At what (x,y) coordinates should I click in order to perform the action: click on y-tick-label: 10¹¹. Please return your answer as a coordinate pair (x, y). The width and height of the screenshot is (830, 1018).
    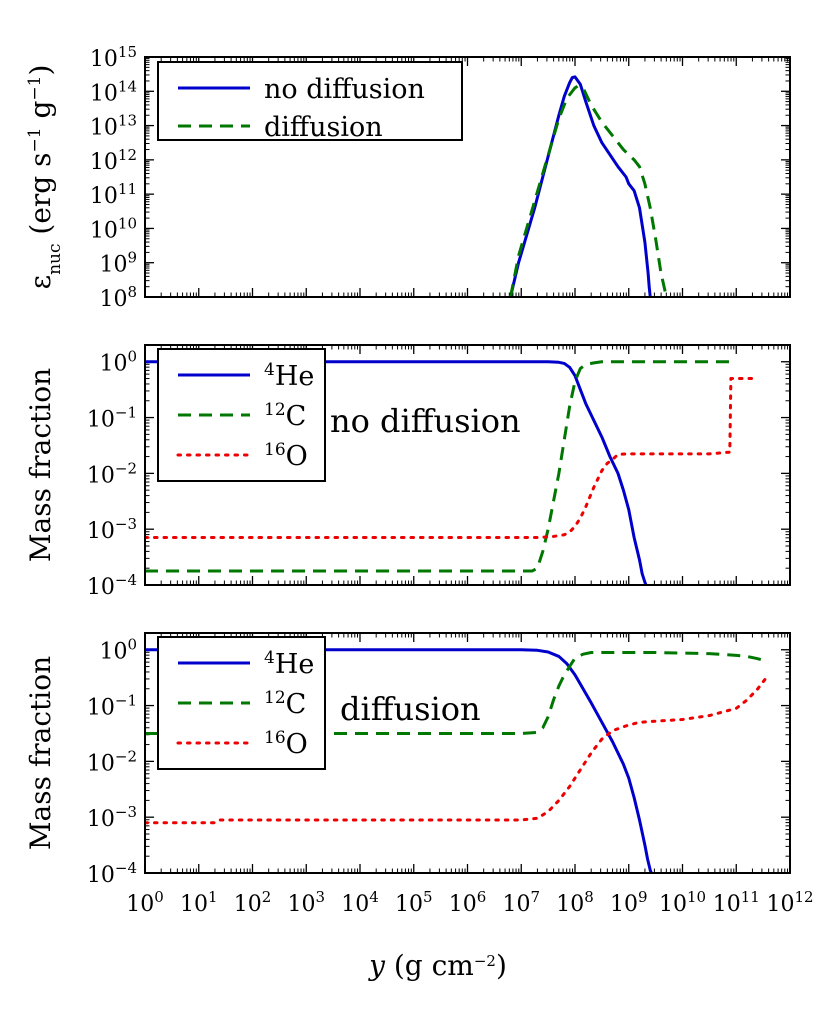
    Looking at the image, I should click on (113, 194).